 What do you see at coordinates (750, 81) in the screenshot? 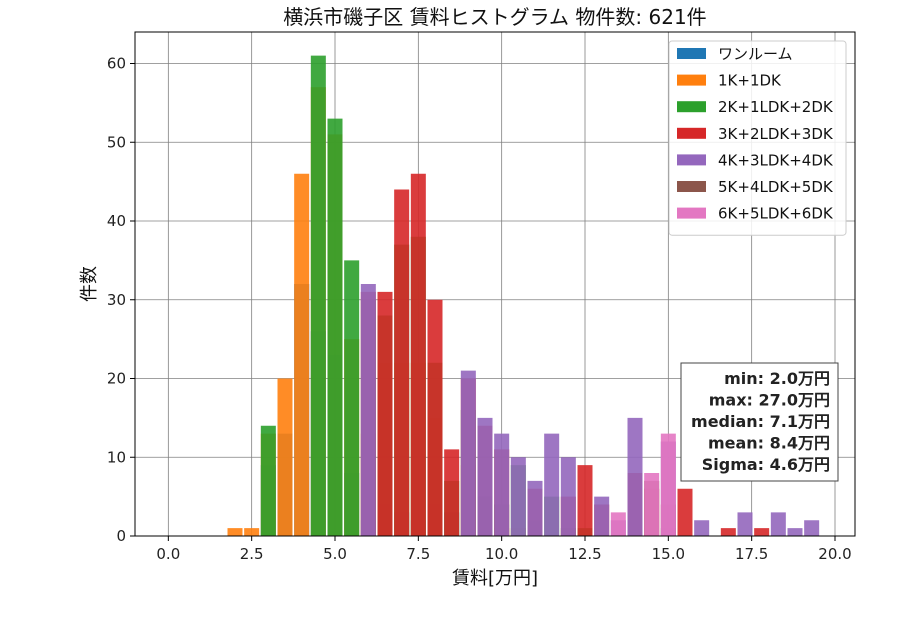
I see `legend-label: 1K+1DK` at bounding box center [750, 81].